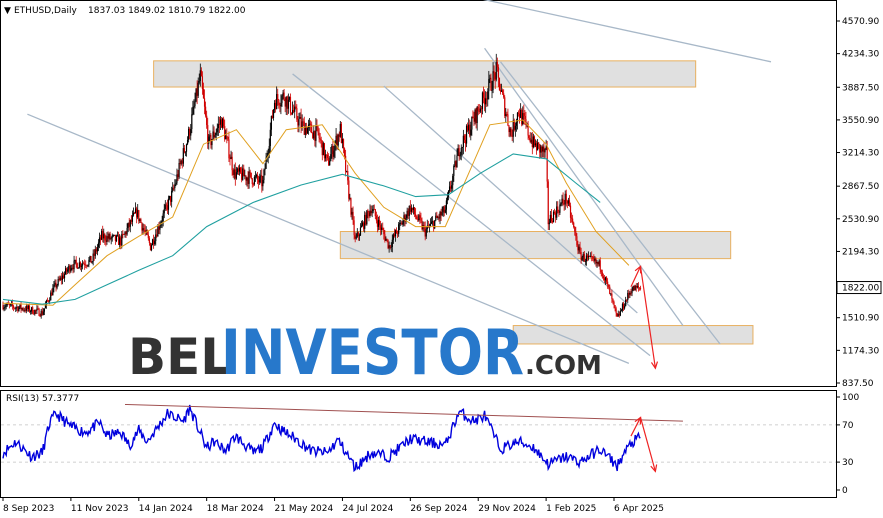 The image size is (883, 518). What do you see at coordinates (438, 509) in the screenshot?
I see `x-tick-label: 26 Sep 2024` at bounding box center [438, 509].